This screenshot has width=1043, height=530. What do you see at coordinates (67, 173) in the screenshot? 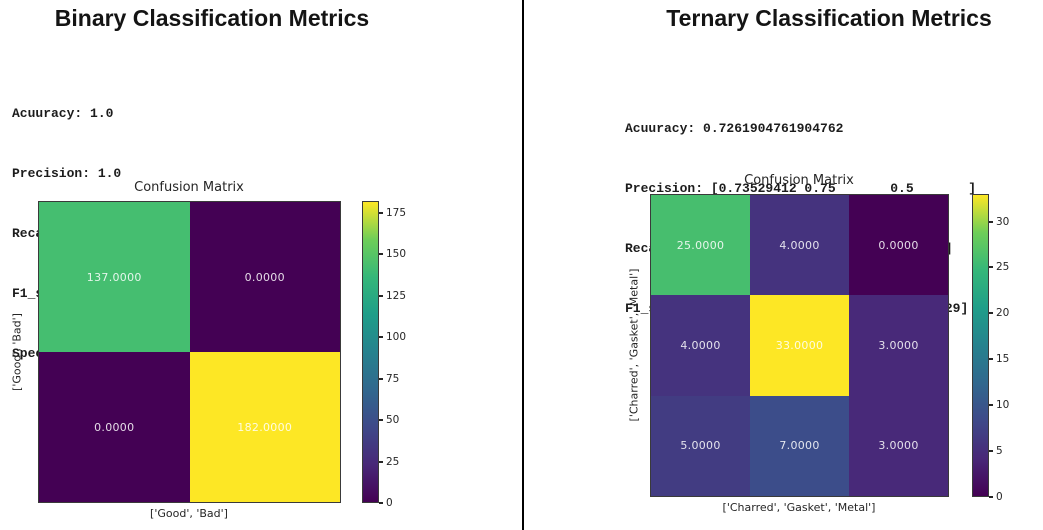
I see `metric-line-precision: Precision: 1.0` at bounding box center [67, 173].